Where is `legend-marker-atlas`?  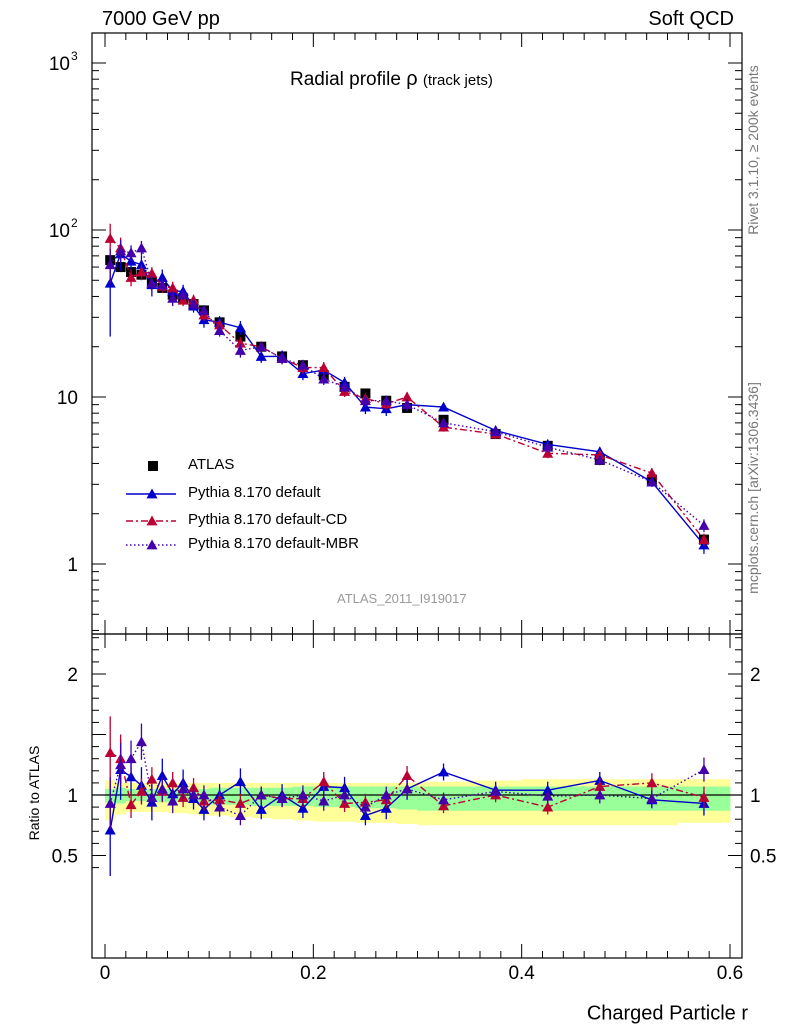
legend-marker-atlas is located at coordinates (153, 466).